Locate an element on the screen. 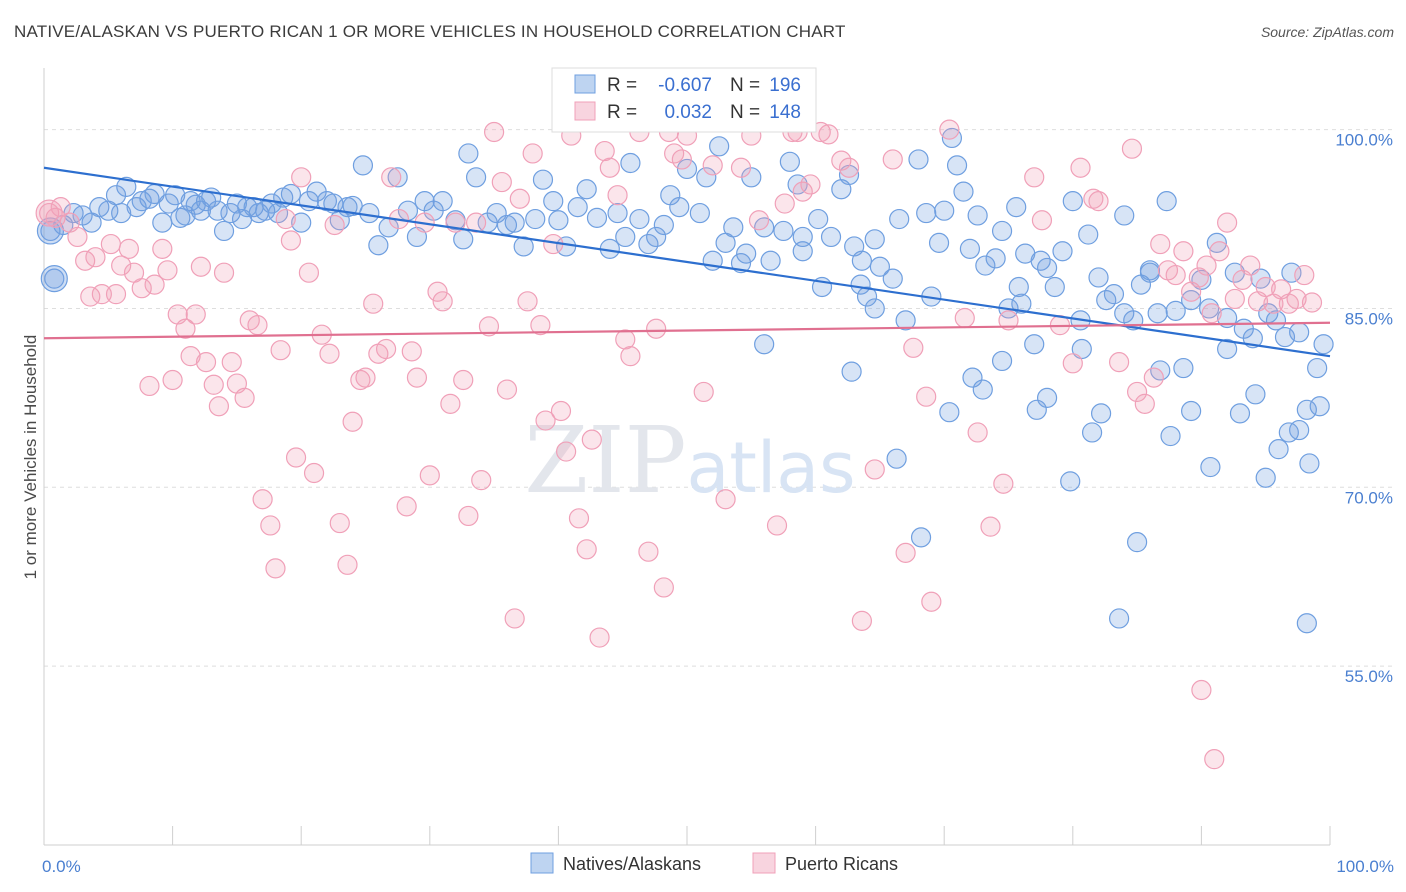  y-tick-label: 70.0% is located at coordinates (1369, 497).